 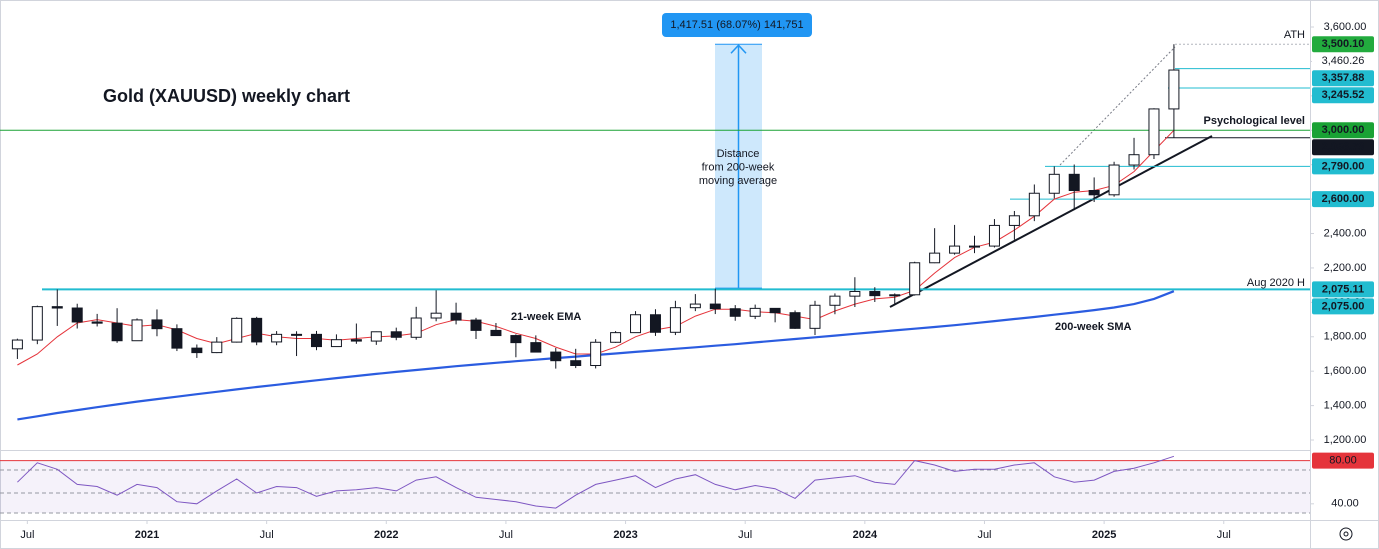 What do you see at coordinates (1051, 221) in the screenshot?
I see `trendline` at bounding box center [1051, 221].